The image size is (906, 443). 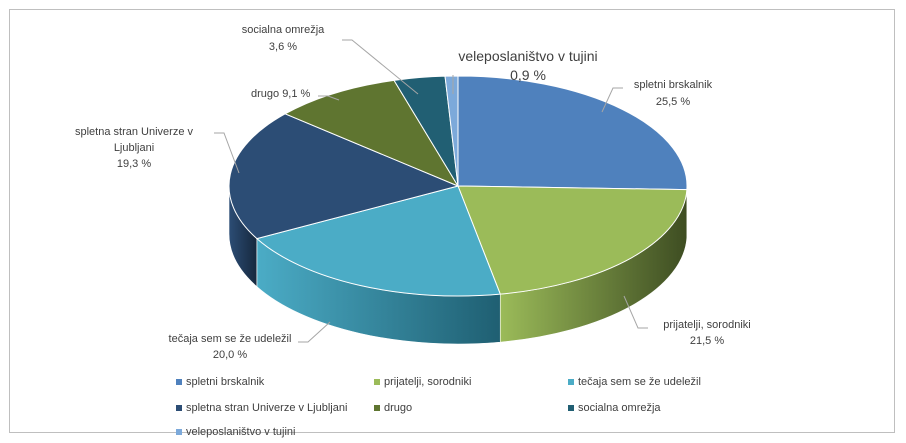 I want to click on legend-item-tecaja: tečaja sem se že udeležil, so click(x=634, y=382).